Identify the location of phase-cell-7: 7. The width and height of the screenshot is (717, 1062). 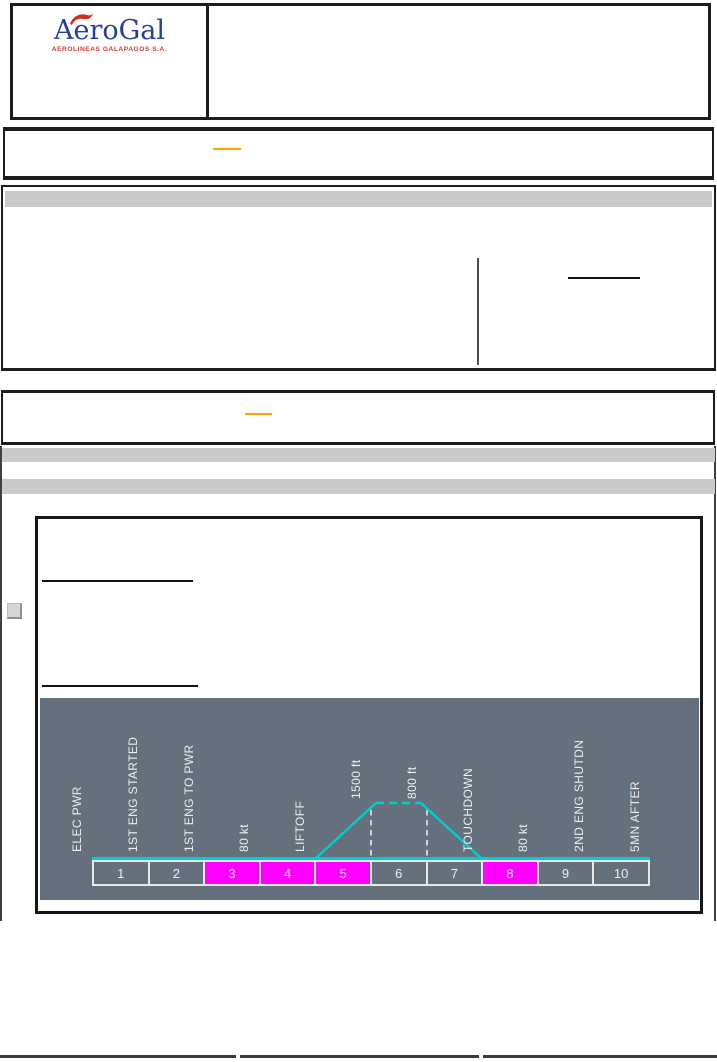
(453, 873).